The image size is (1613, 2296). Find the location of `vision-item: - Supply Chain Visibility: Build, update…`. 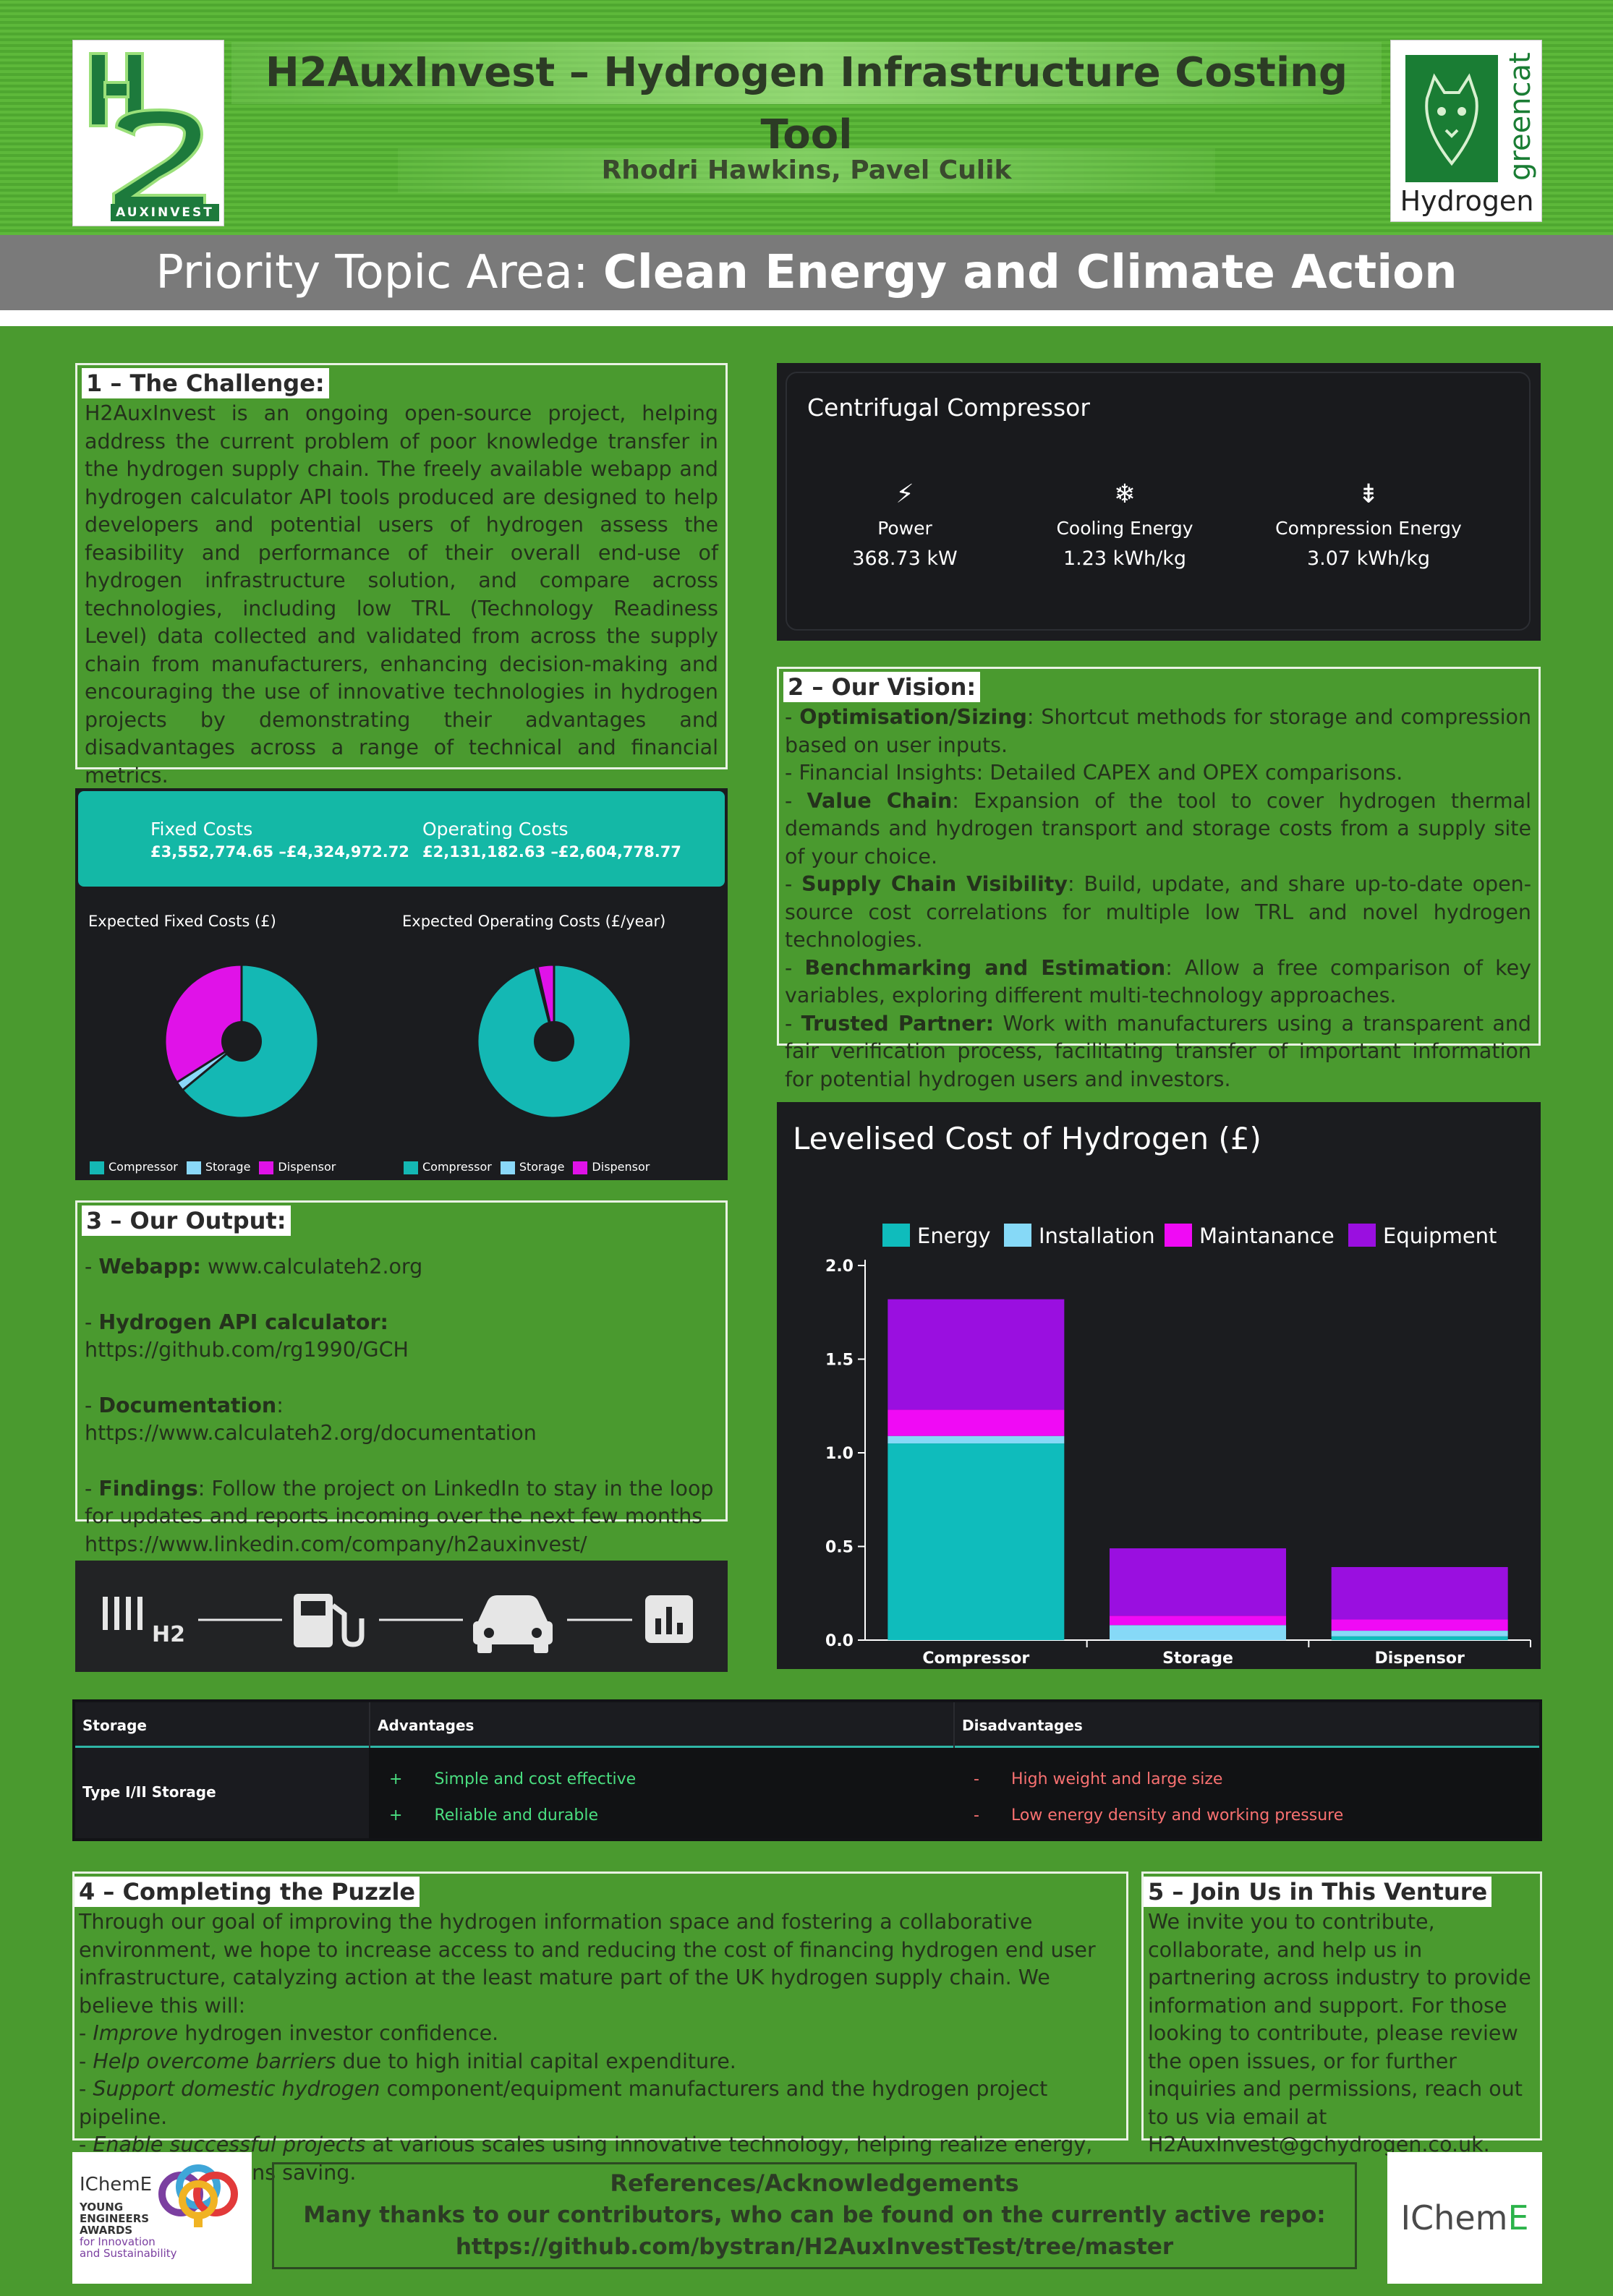

vision-item: - Supply Chain Visibility: Build, update… is located at coordinates (1158, 912).